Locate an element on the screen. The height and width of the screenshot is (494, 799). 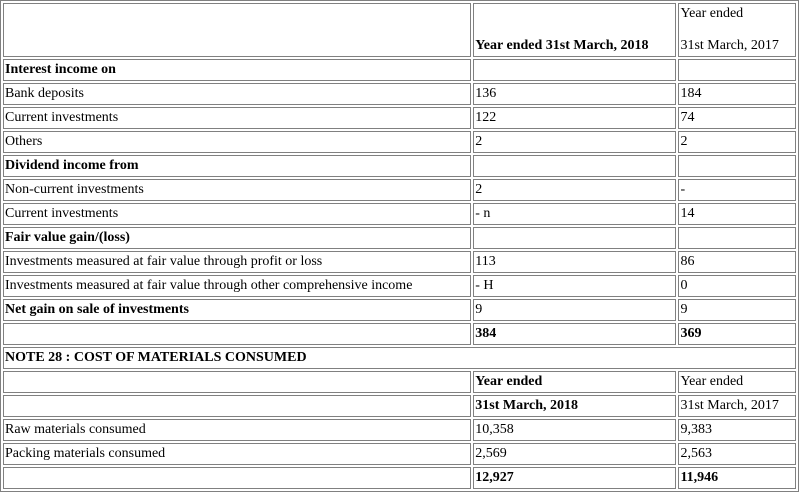
total-value-2018: 12,927 is located at coordinates (575, 478).